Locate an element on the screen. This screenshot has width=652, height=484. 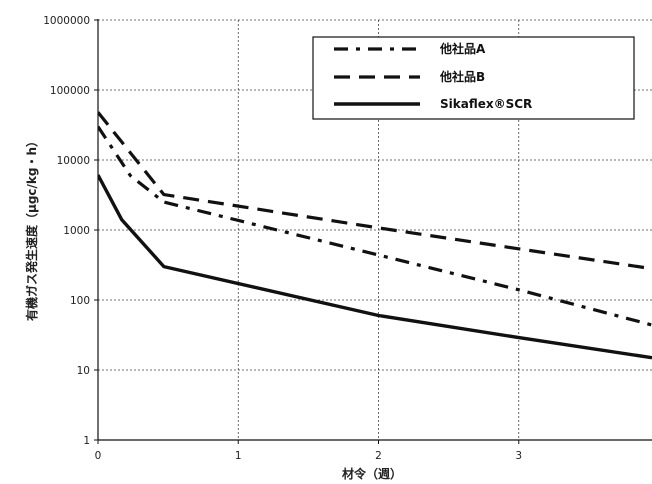
legend-label-series-b: 他社品B is located at coordinates (462, 76).